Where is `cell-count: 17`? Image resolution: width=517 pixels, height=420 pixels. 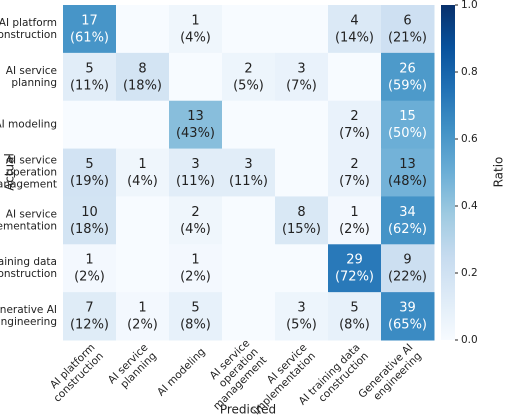 cell-count: 17 is located at coordinates (89, 20).